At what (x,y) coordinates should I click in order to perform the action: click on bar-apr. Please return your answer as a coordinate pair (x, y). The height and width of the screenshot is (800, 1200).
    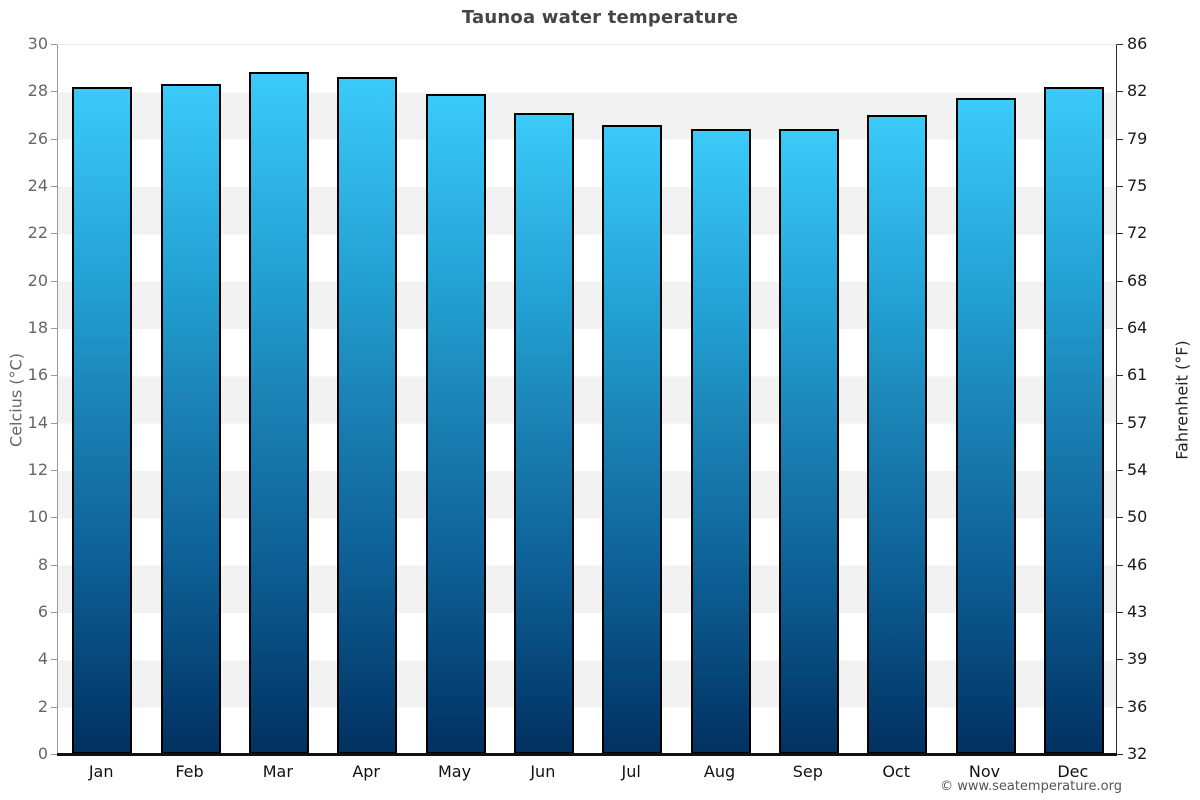
    Looking at the image, I should click on (367, 415).